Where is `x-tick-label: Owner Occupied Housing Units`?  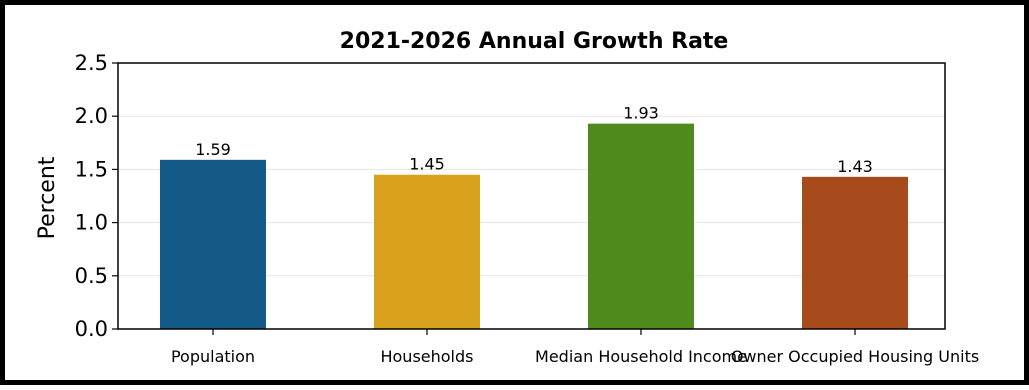 x-tick-label: Owner Occupied Housing Units is located at coordinates (855, 356).